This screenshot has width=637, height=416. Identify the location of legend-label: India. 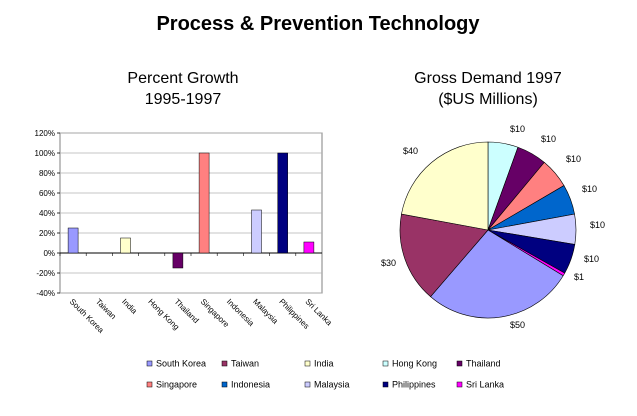
(324, 364).